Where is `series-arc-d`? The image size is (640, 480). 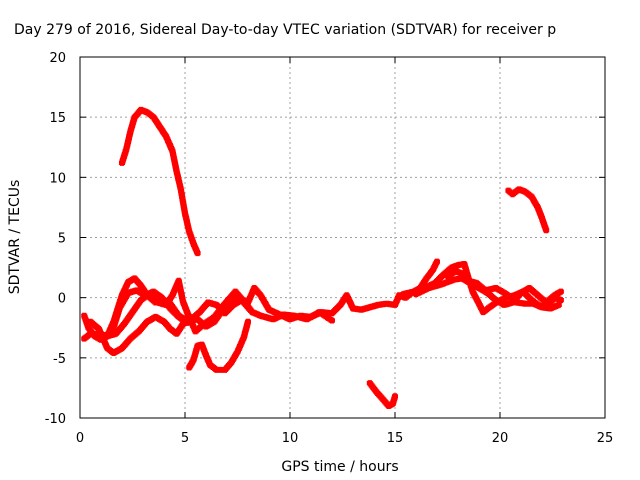
series-arc-d is located at coordinates (144, 313).